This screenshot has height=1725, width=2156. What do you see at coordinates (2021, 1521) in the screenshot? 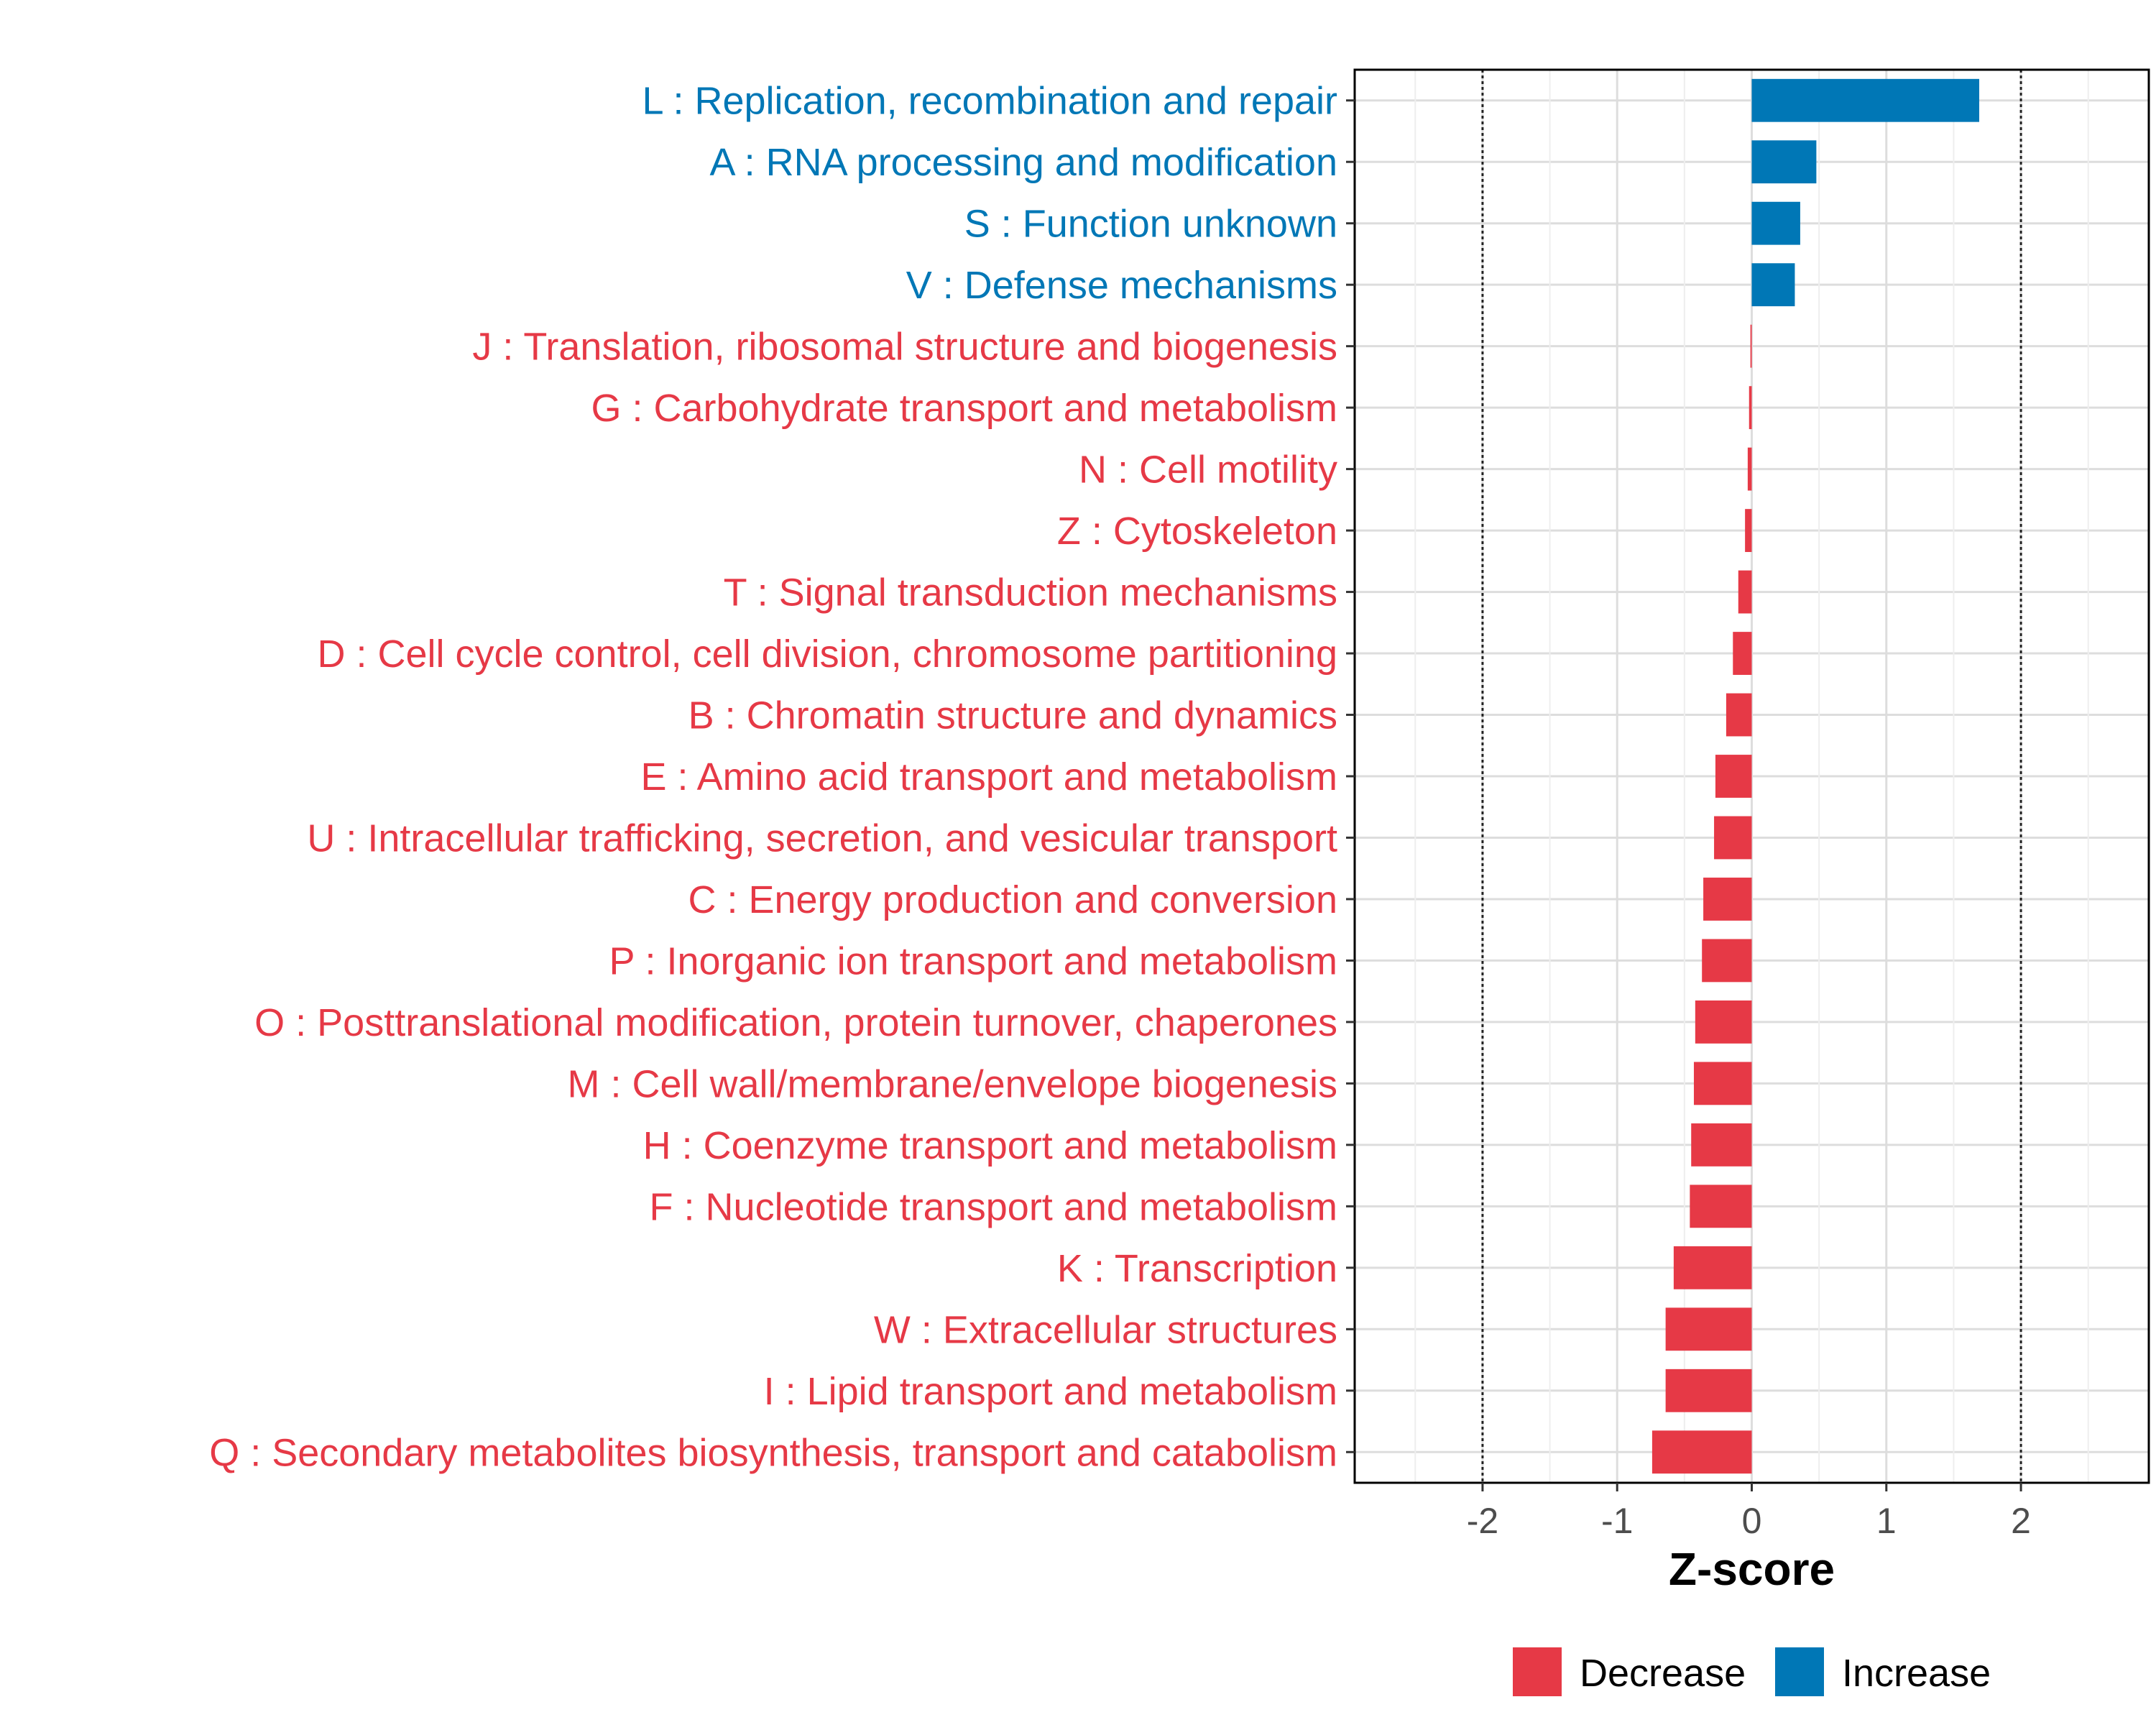
I see `x-tick-label: 2` at bounding box center [2021, 1521].